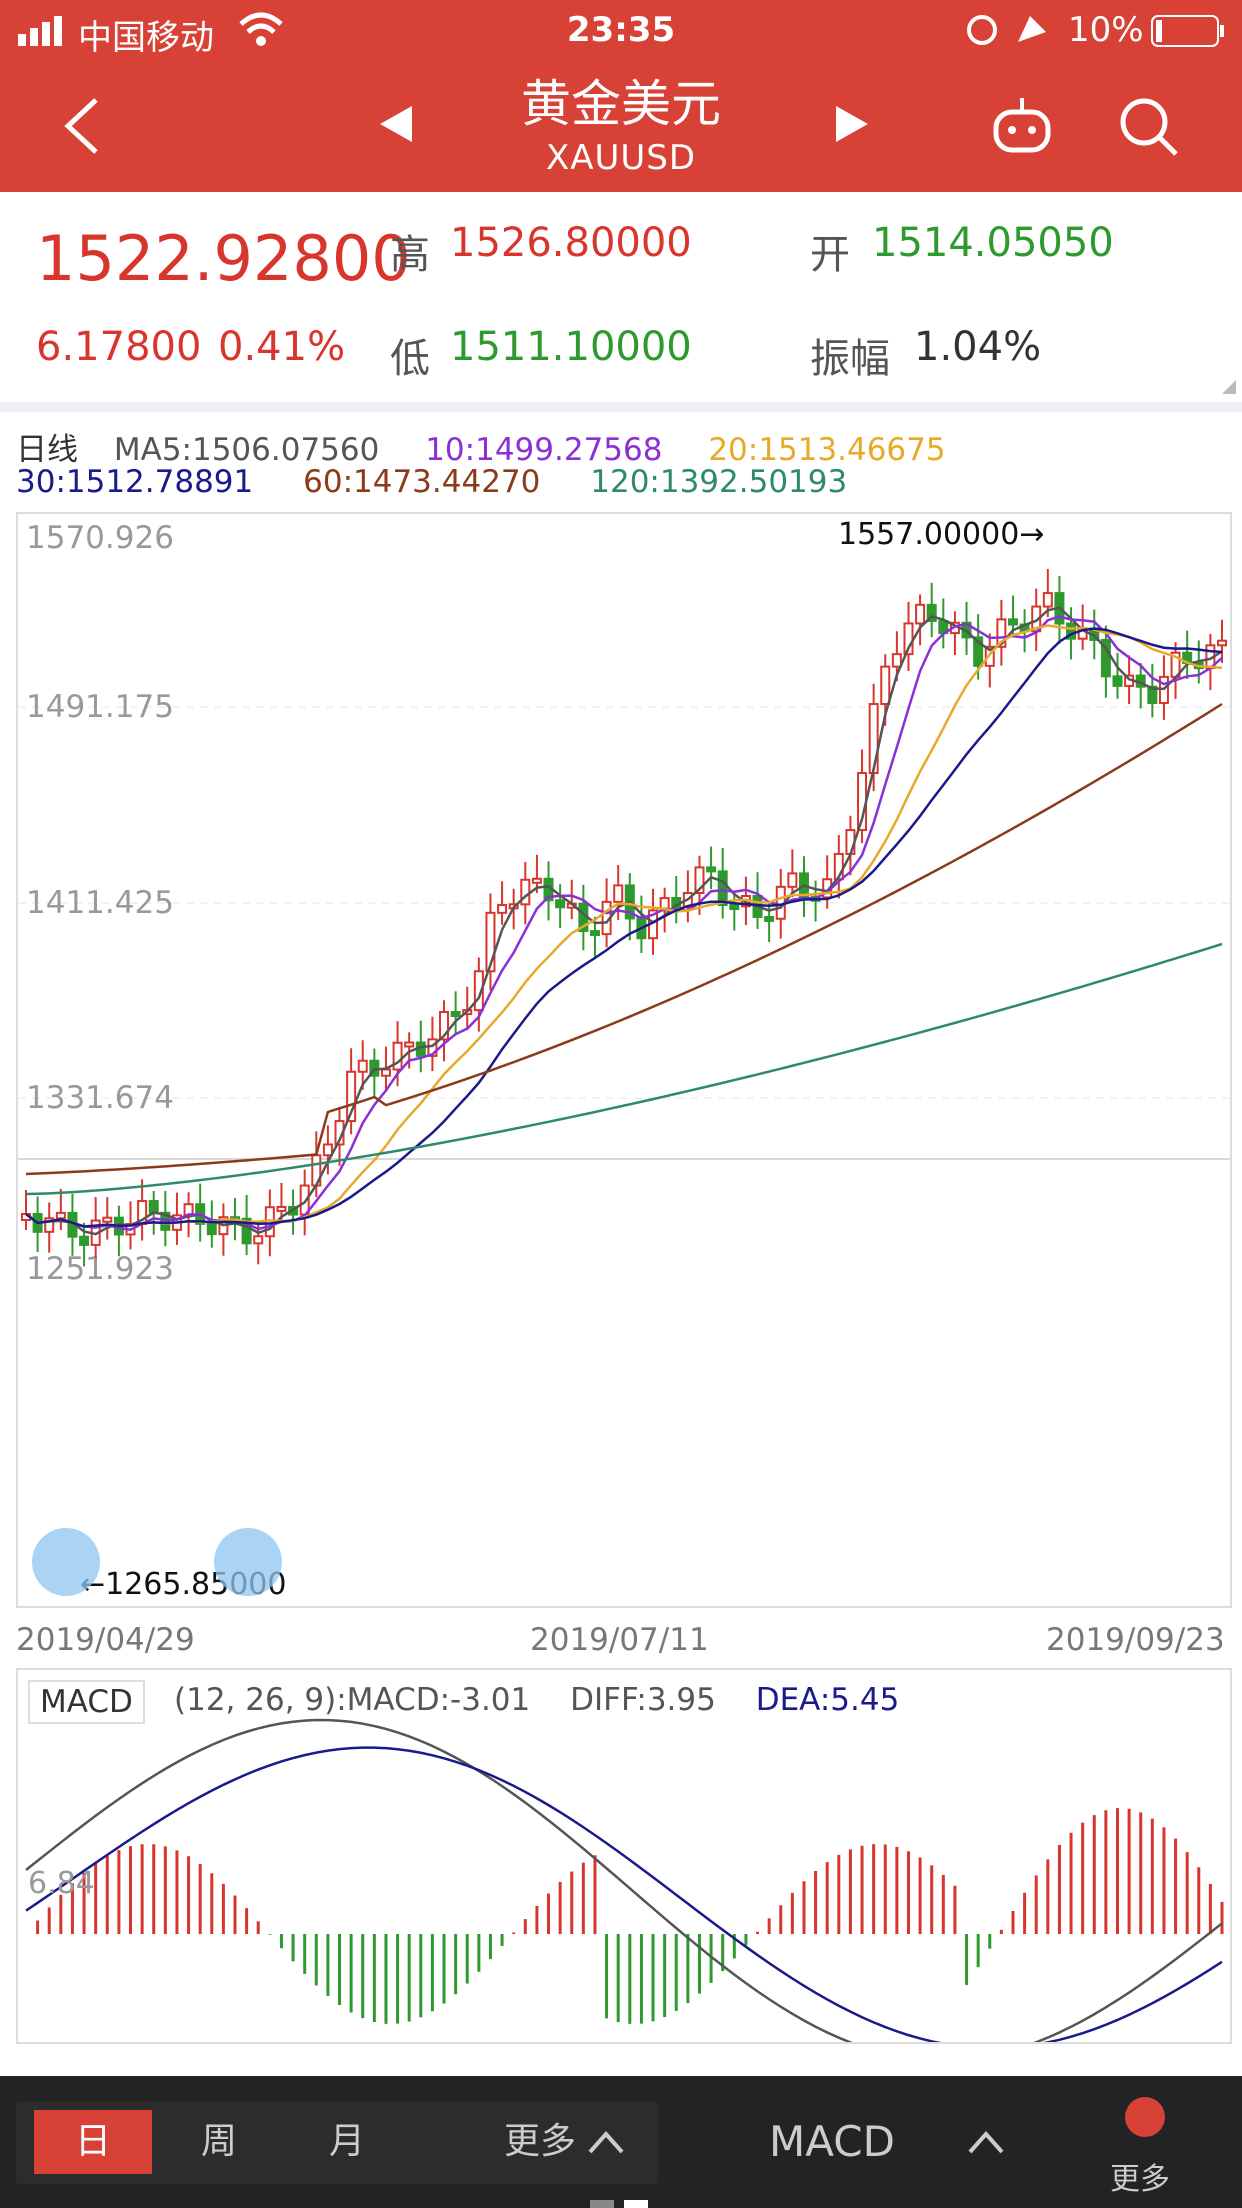 This screenshot has width=1242, height=2208. I want to click on home-indicator-right, so click(636, 2204).